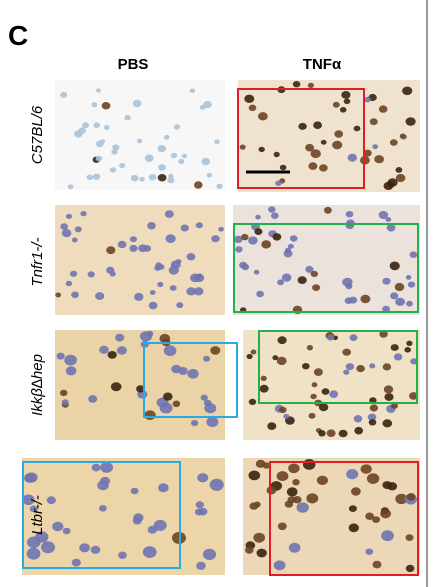 Image resolution: width=438 pixels, height=587 pixels. What do you see at coordinates (301, 138) in the screenshot?
I see `highlight-box` at bounding box center [301, 138].